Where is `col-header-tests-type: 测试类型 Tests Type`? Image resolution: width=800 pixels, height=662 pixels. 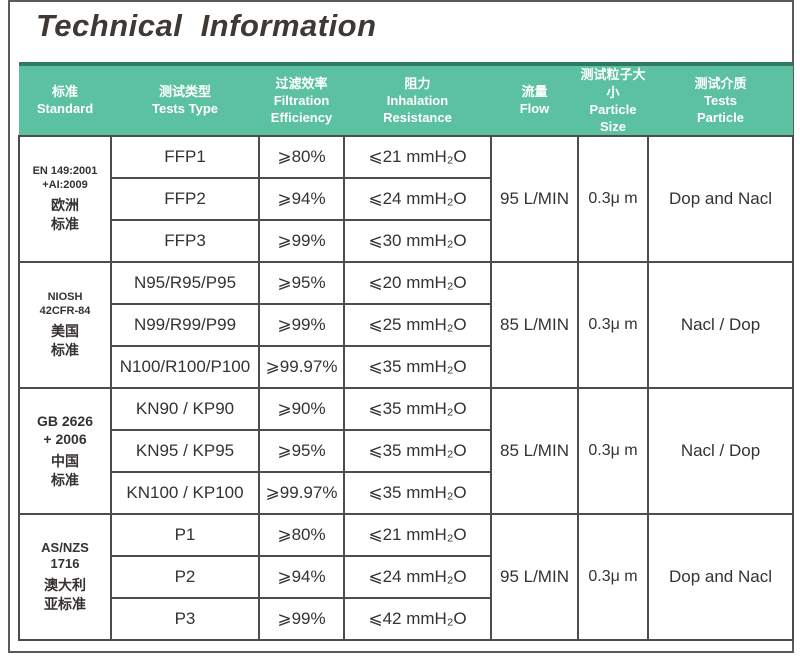
col-header-tests-type: 测试类型 Tests Type is located at coordinates (185, 100).